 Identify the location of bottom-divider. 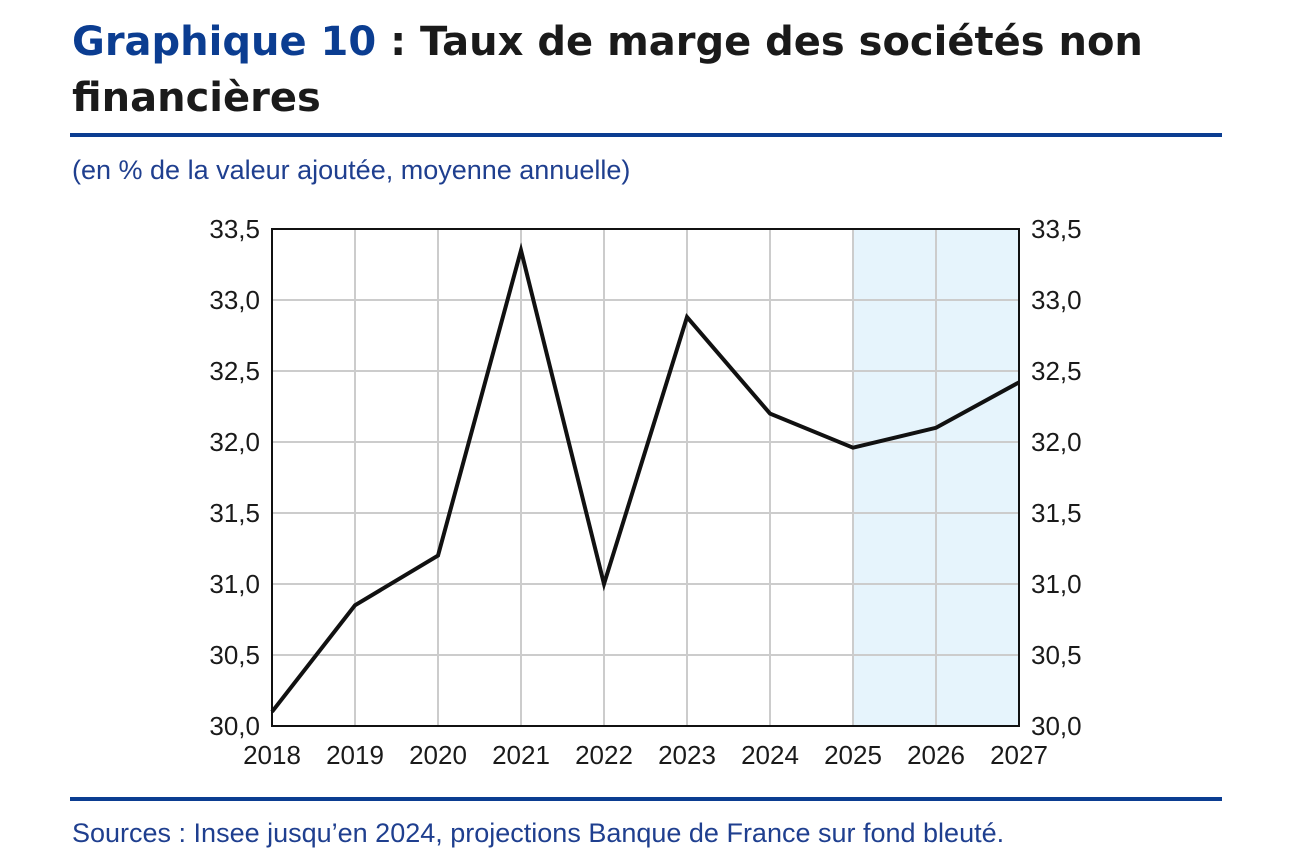
(646, 799).